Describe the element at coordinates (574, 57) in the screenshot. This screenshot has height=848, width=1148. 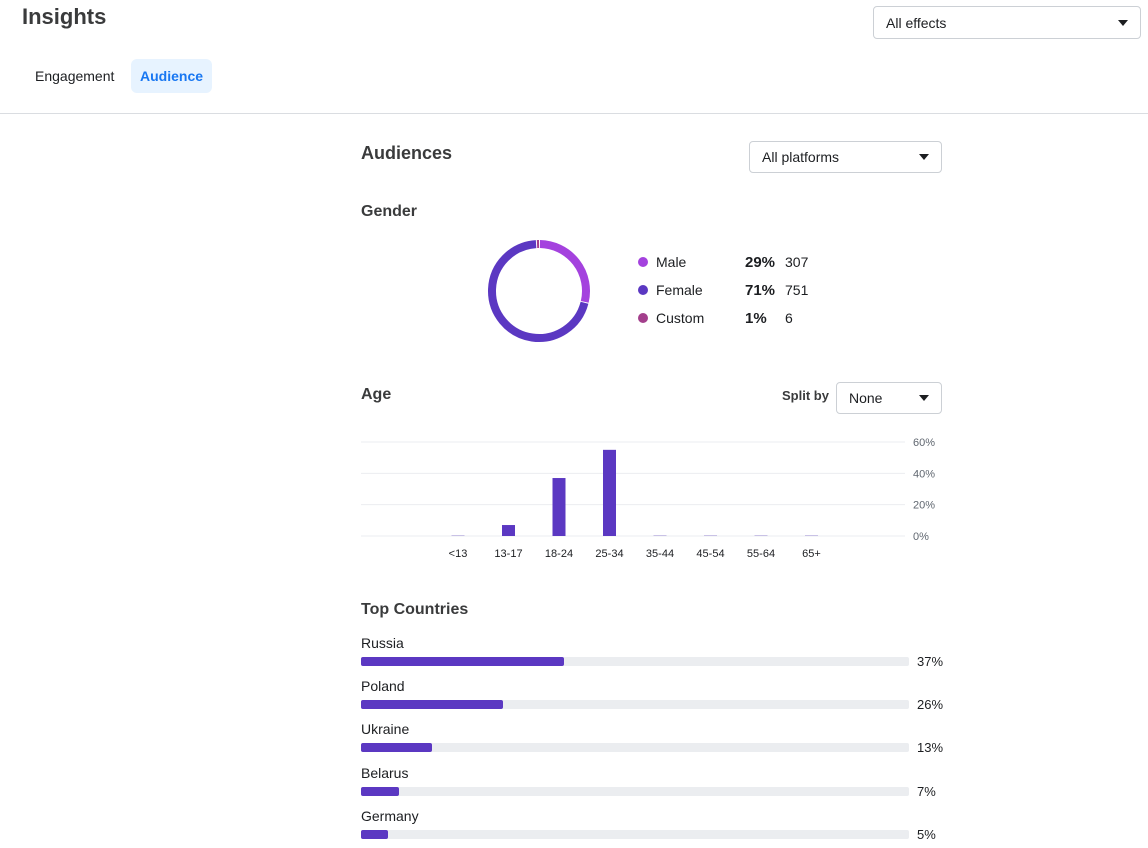
I see `insights-header: Insights All effects Engagement Audience` at that location.